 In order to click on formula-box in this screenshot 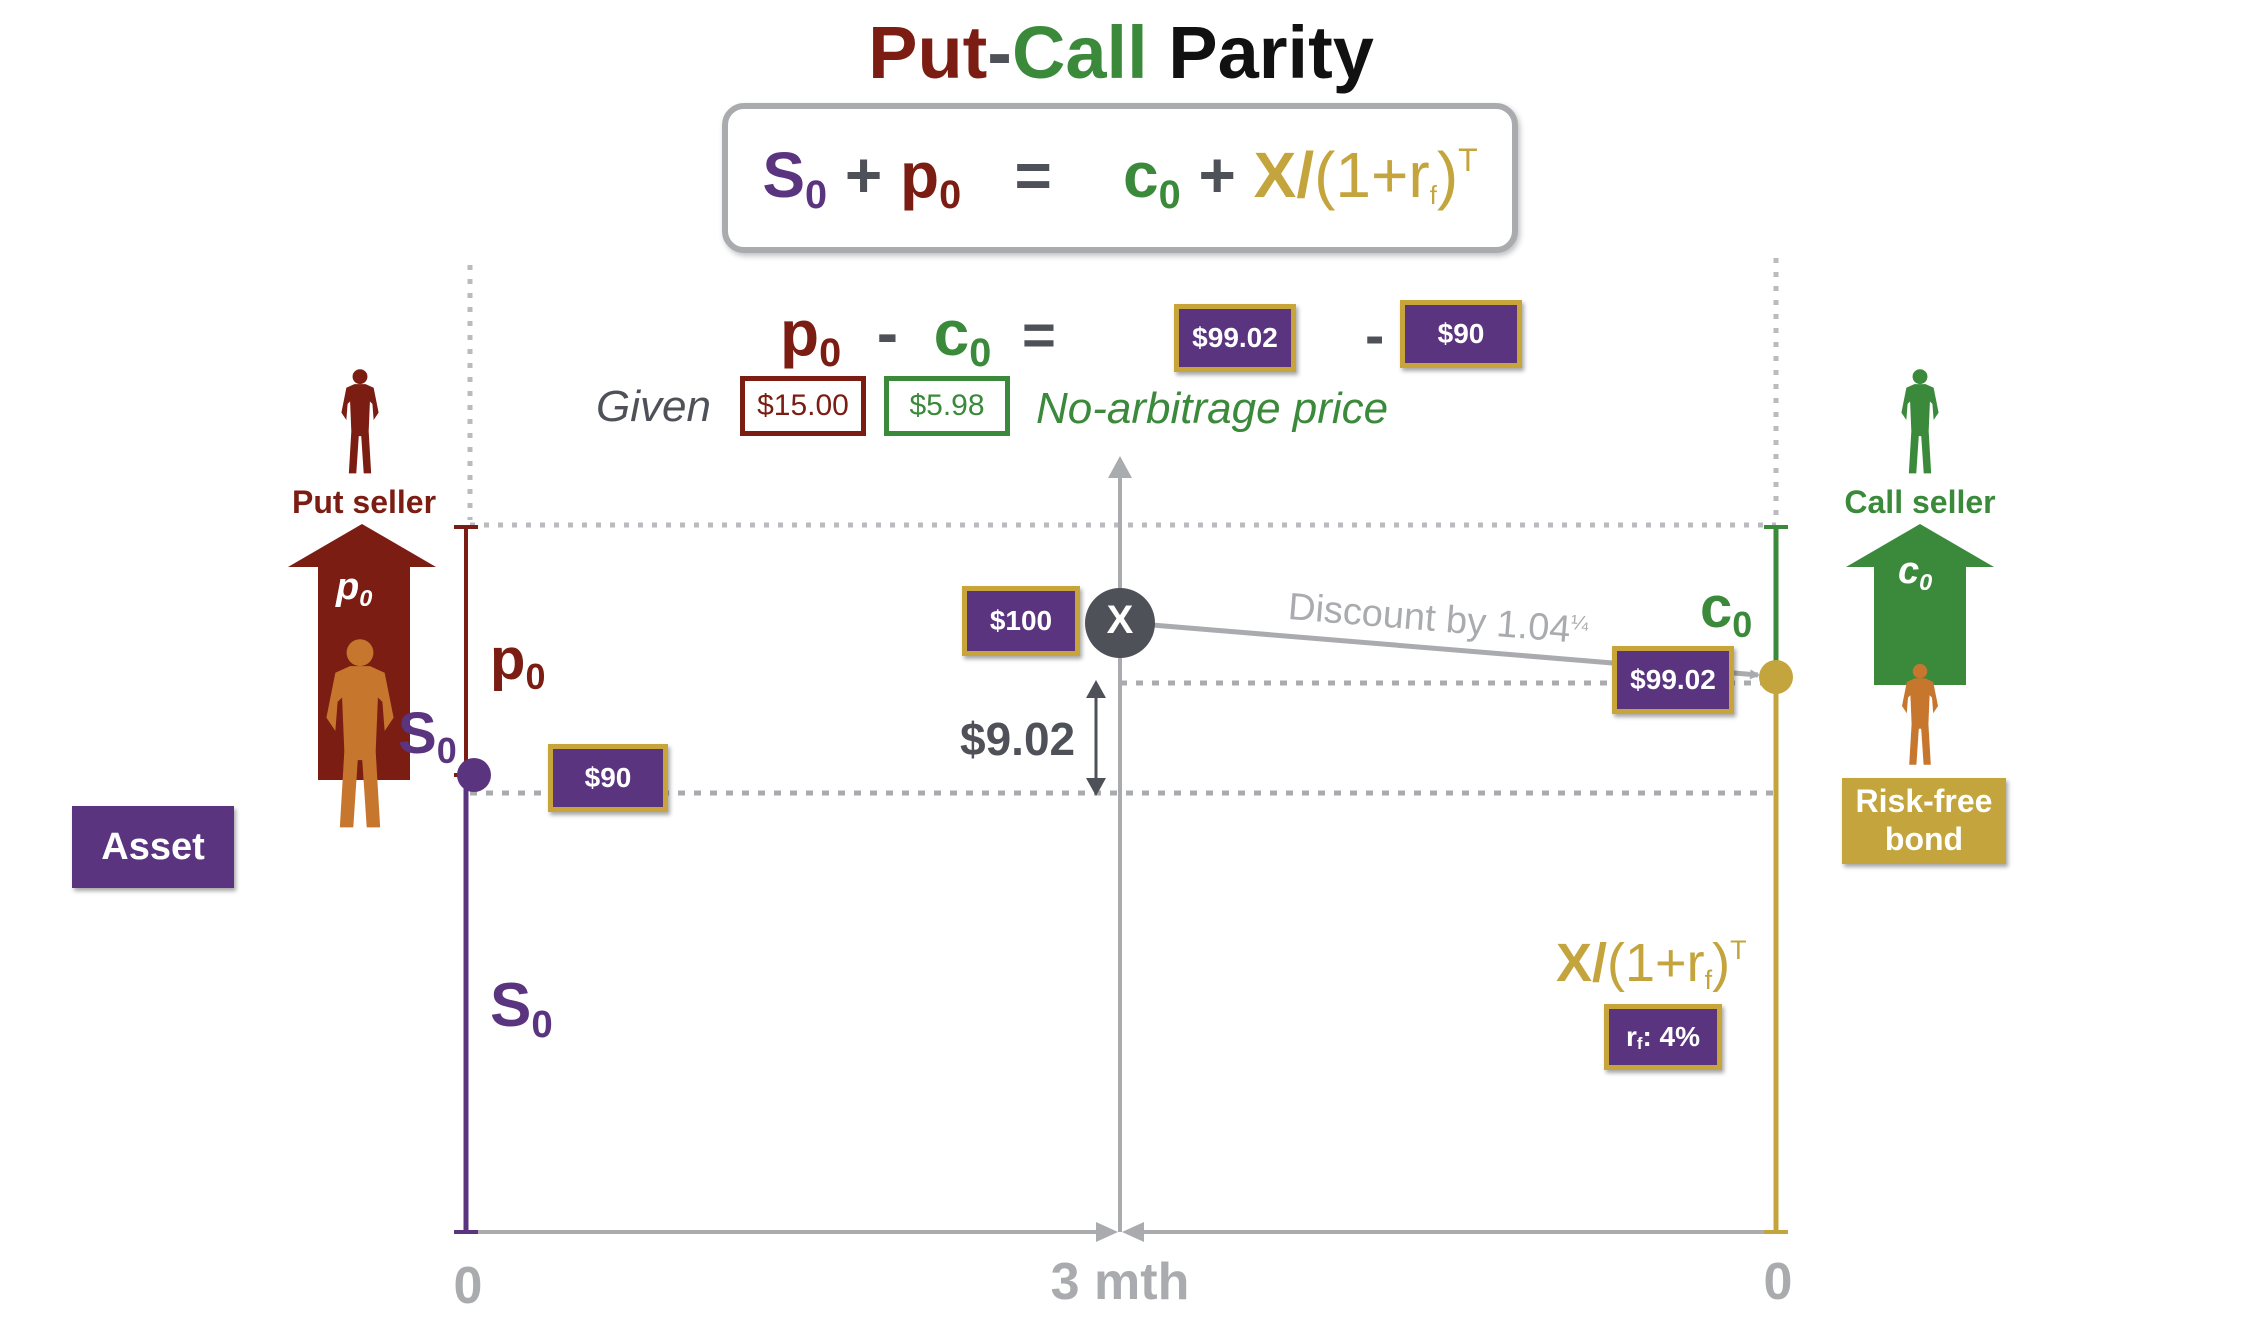, I will do `click(1120, 178)`.